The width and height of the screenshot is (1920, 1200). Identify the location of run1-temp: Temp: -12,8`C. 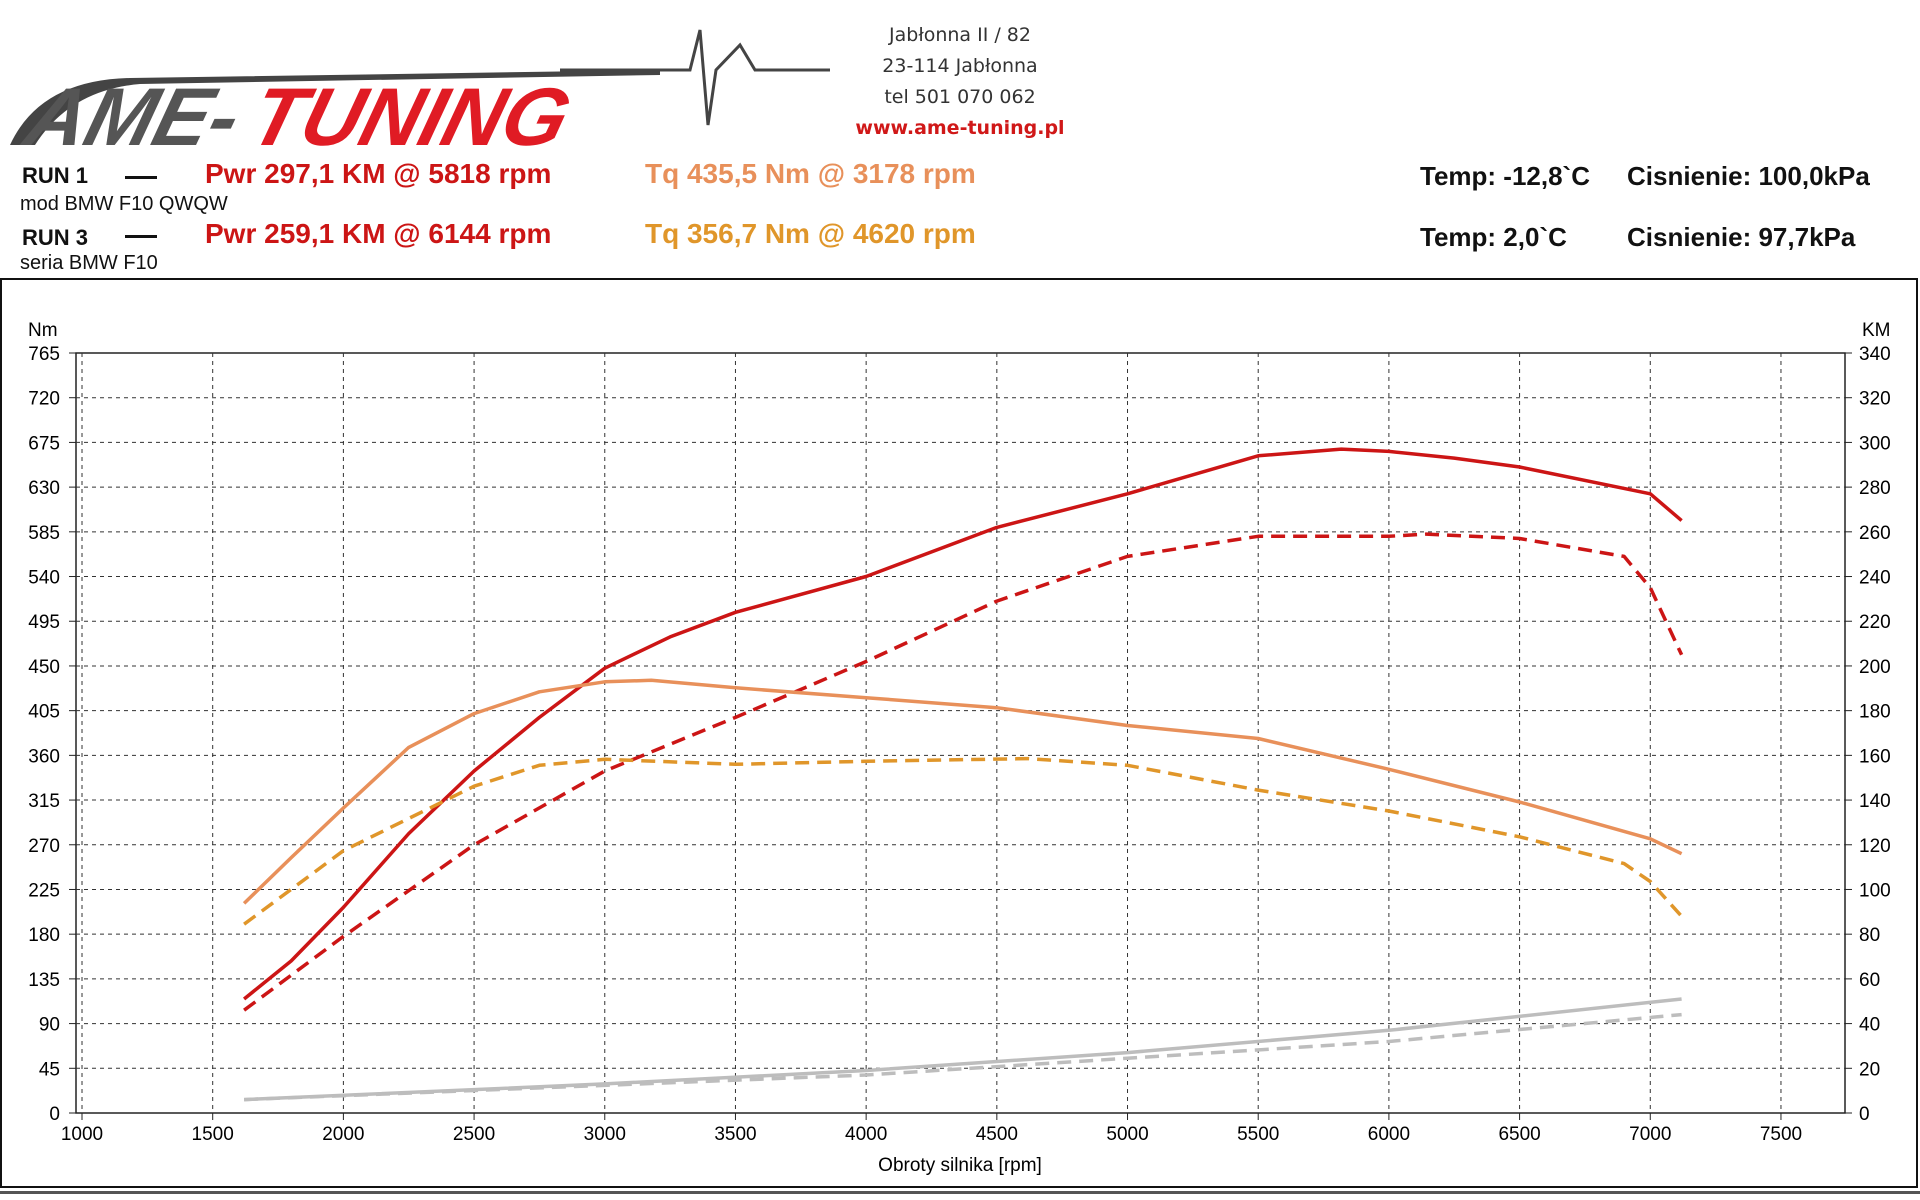
(1505, 176).